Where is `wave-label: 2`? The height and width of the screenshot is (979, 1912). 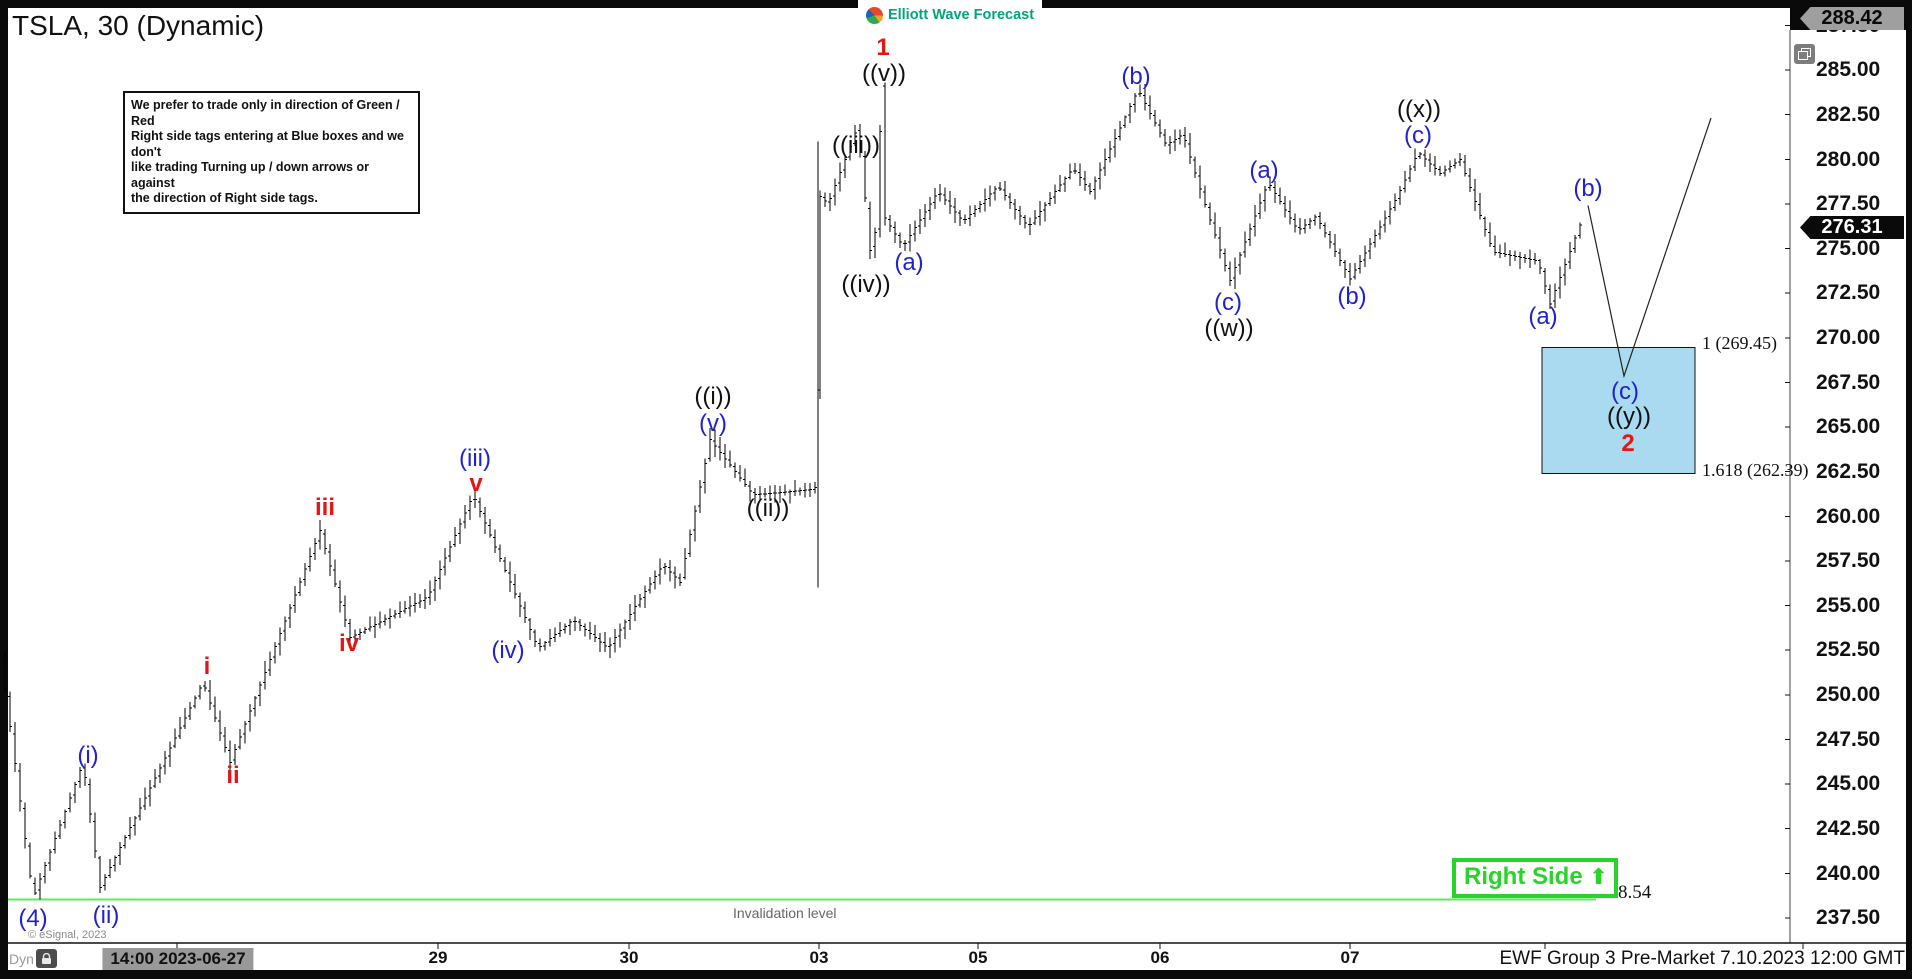
wave-label: 2 is located at coordinates (1628, 443).